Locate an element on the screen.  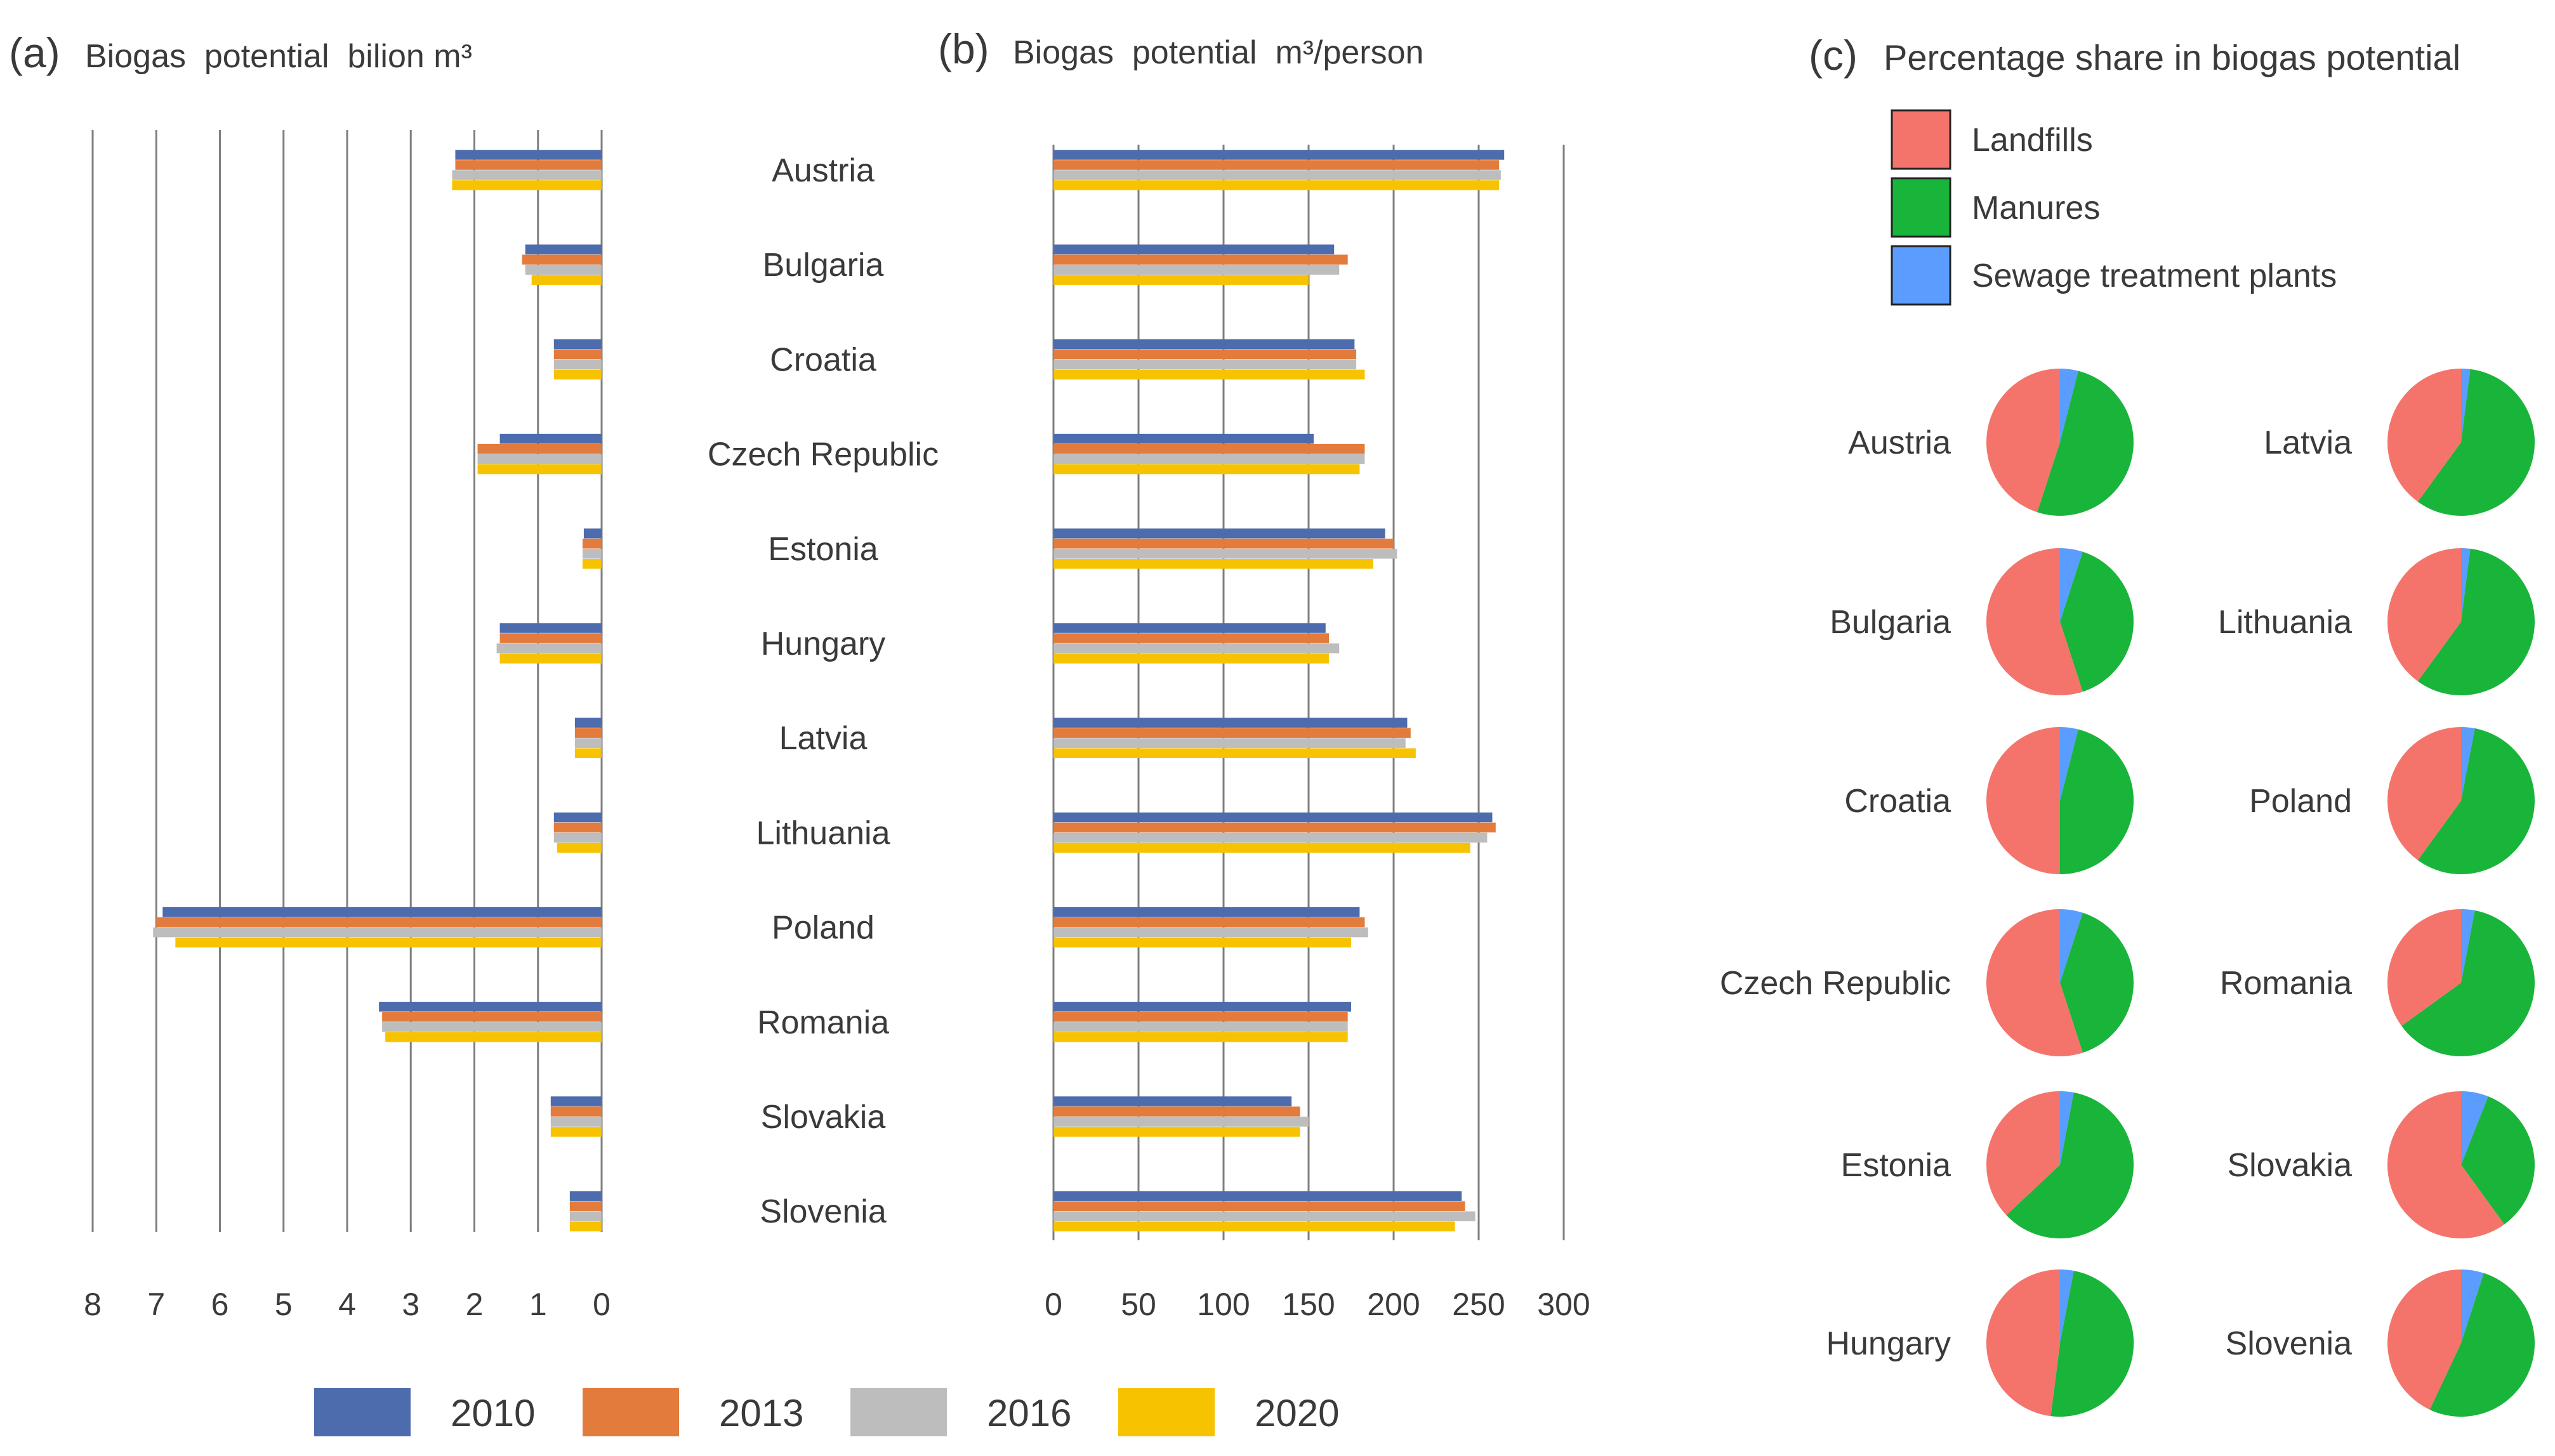
pie-slice-manures-lithuania is located at coordinates (2476, 621).